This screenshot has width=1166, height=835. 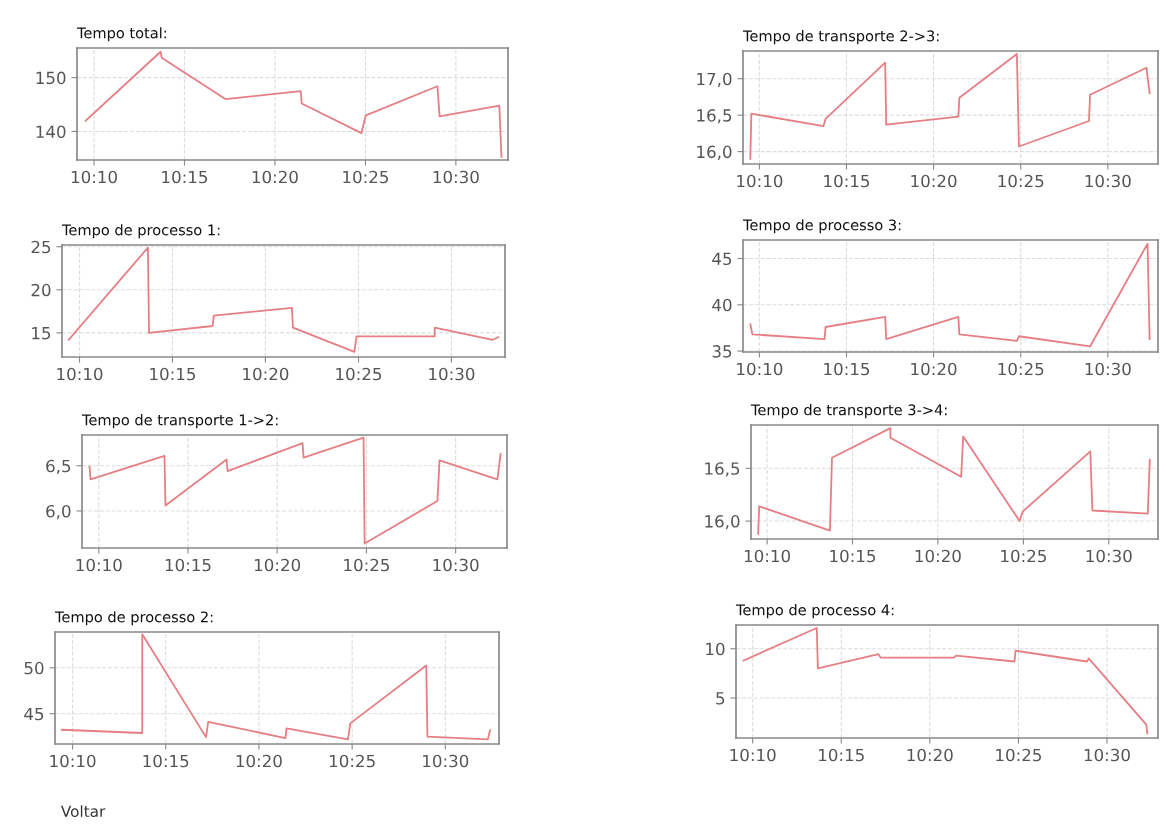 I want to click on y-tick-label: 40, so click(x=722, y=305).